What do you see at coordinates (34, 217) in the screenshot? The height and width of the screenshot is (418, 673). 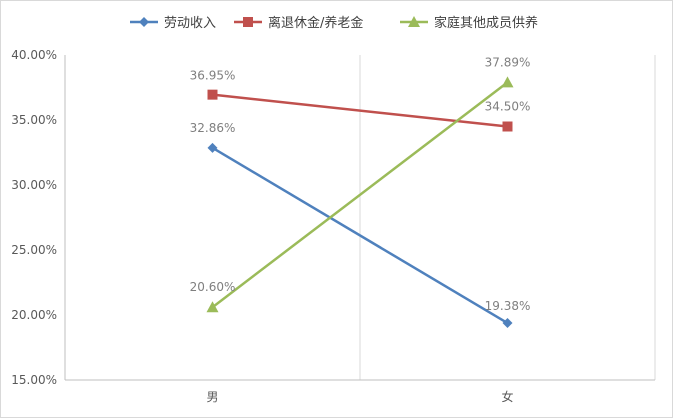 I see `y-axis-ticks: 15.00% 20.00% 25.00% 30.00% 35.00% 40.00%` at bounding box center [34, 217].